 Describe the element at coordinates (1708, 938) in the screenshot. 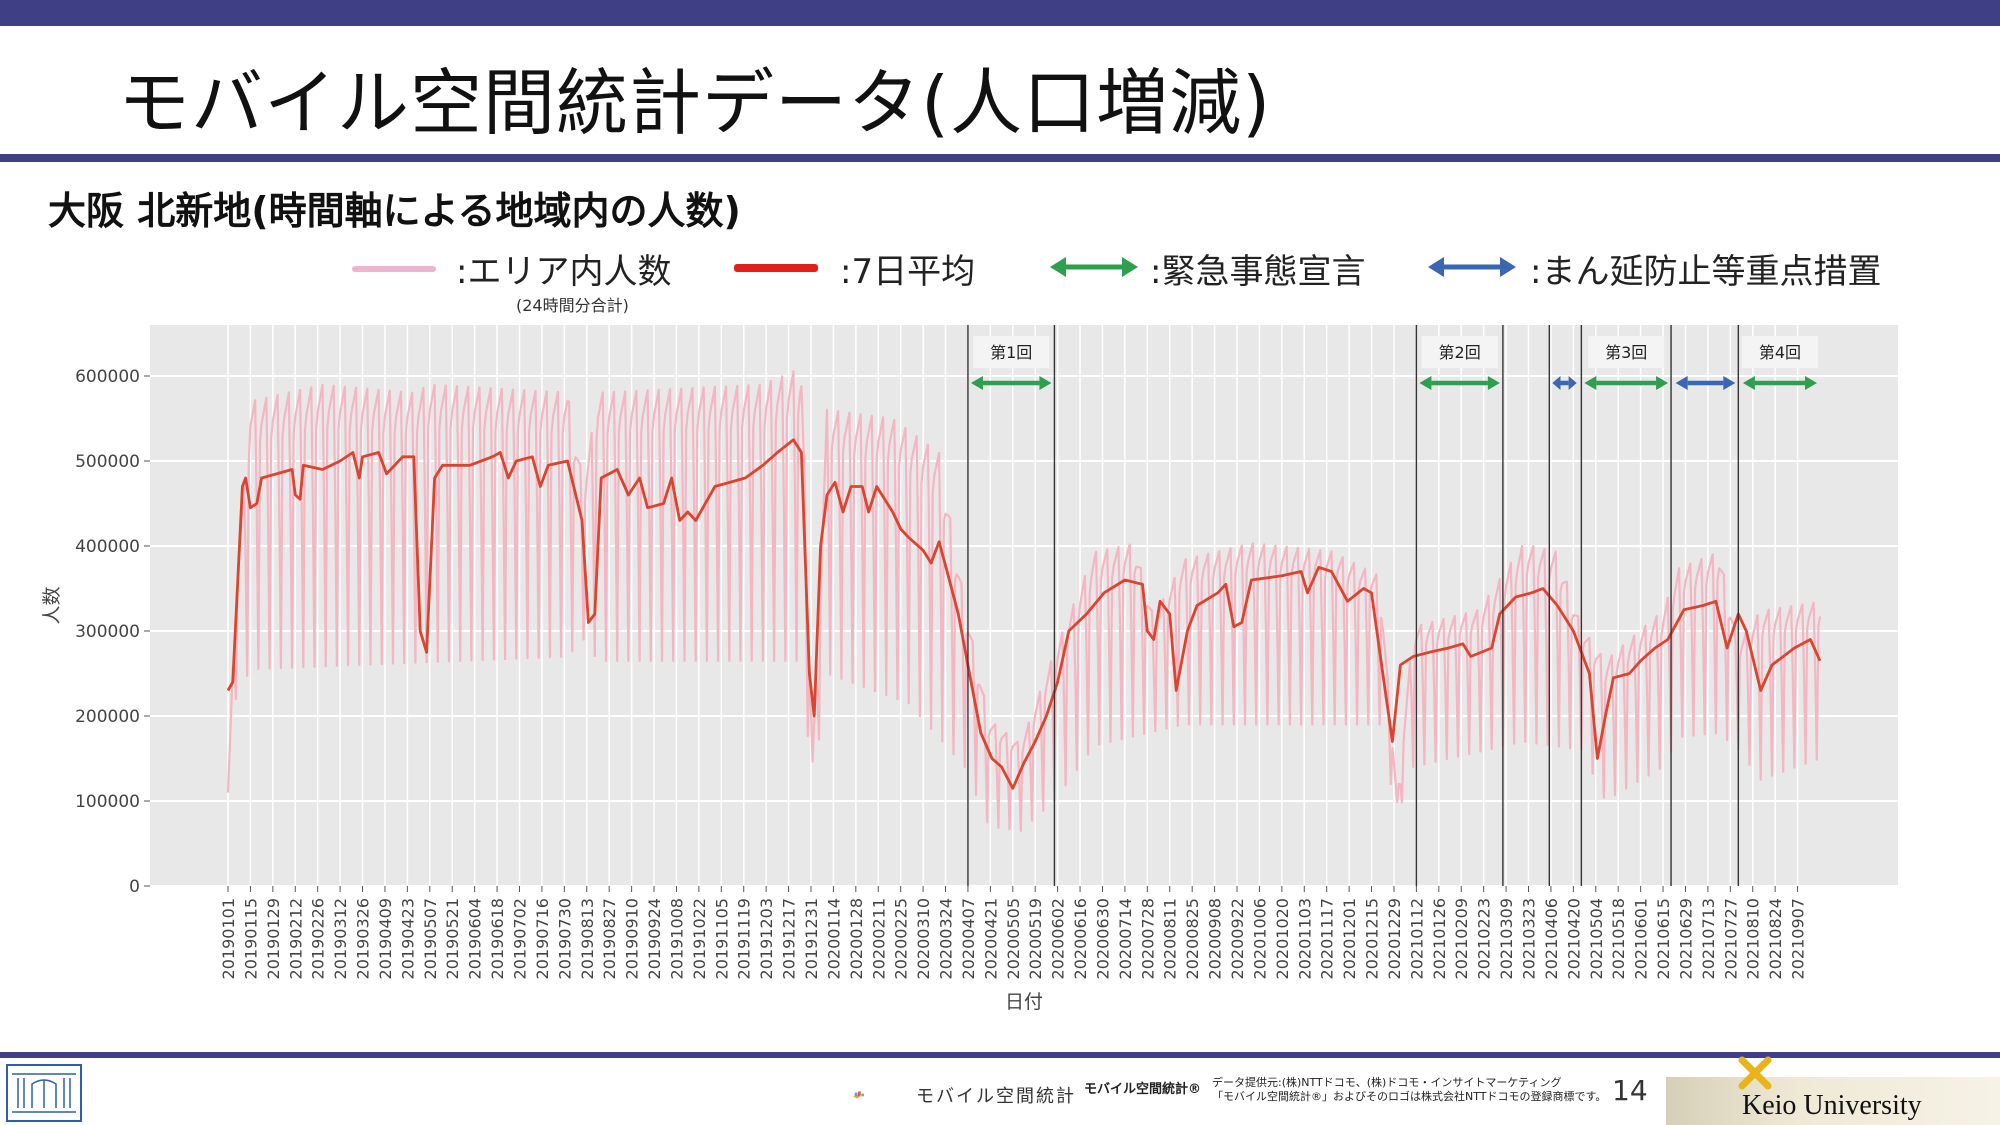

I see `x-tick-label: 20210713` at that location.